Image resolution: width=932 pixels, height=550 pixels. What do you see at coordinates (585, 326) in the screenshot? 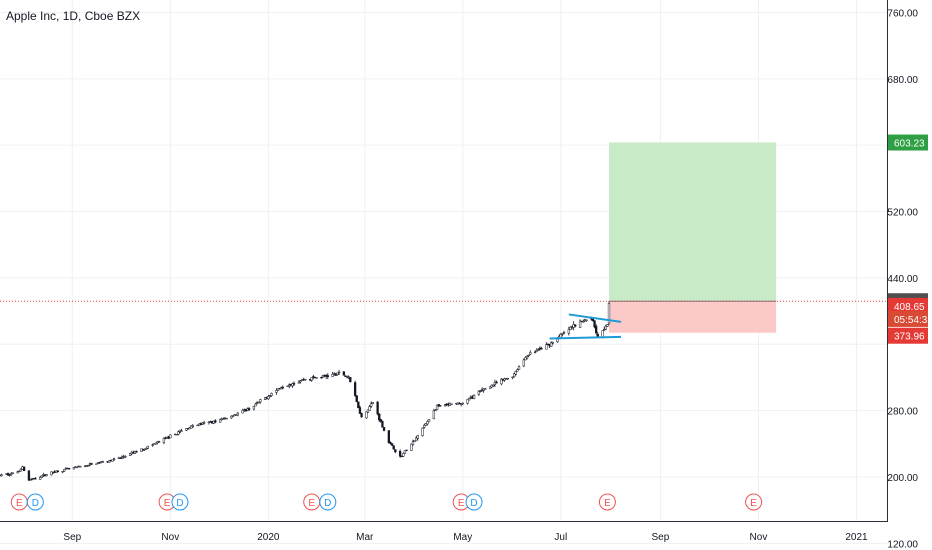
I see `trendlines-layer` at bounding box center [585, 326].